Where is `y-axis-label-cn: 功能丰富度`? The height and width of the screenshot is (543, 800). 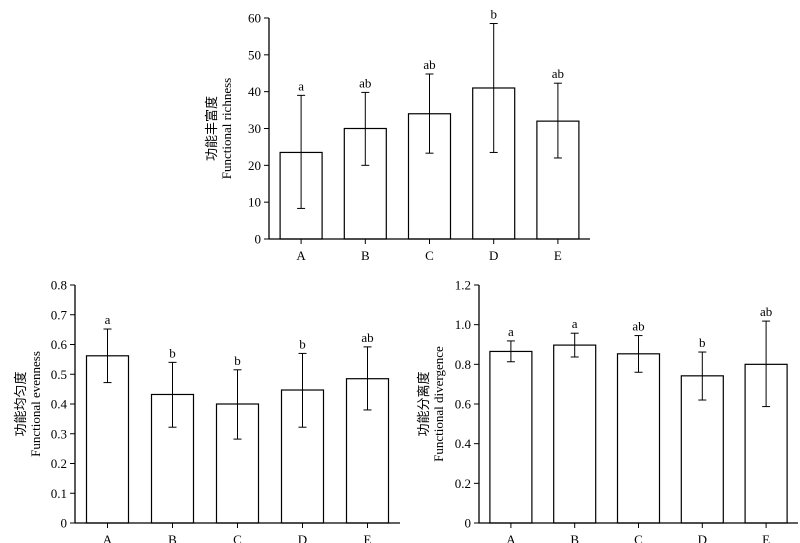 y-axis-label-cn: 功能丰富度 is located at coordinates (211, 128).